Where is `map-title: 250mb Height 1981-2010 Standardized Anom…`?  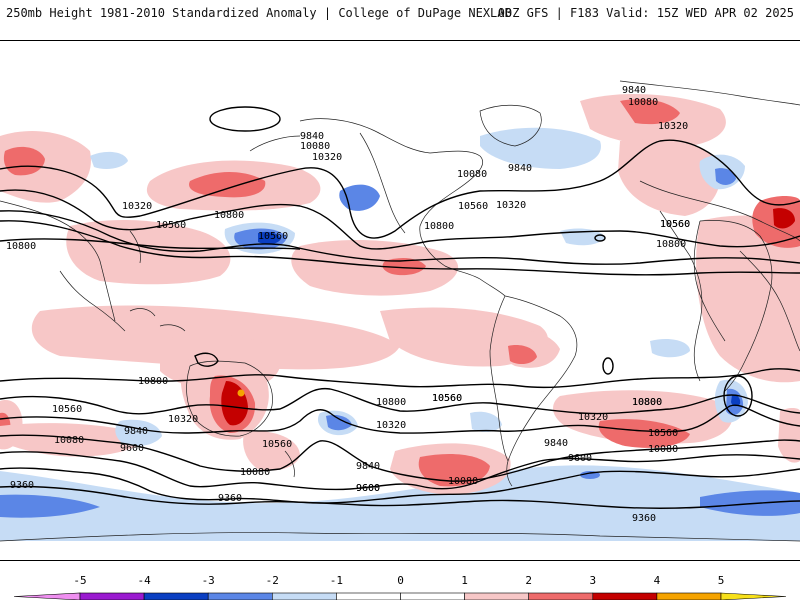
map-title: 250mb Height 1981-2010 Standardized Anom… is located at coordinates (259, 13).